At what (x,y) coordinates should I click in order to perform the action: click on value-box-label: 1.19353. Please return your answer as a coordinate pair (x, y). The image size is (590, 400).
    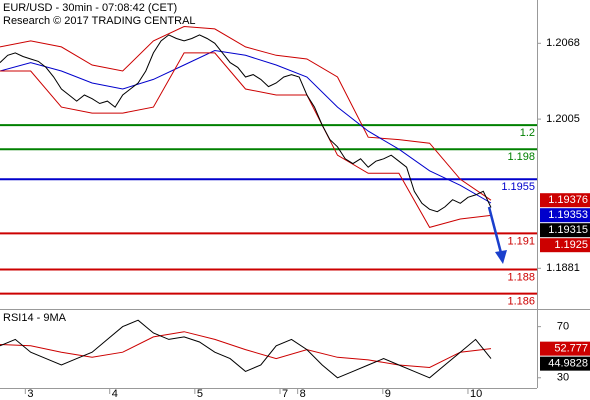
    Looking at the image, I should click on (568, 215).